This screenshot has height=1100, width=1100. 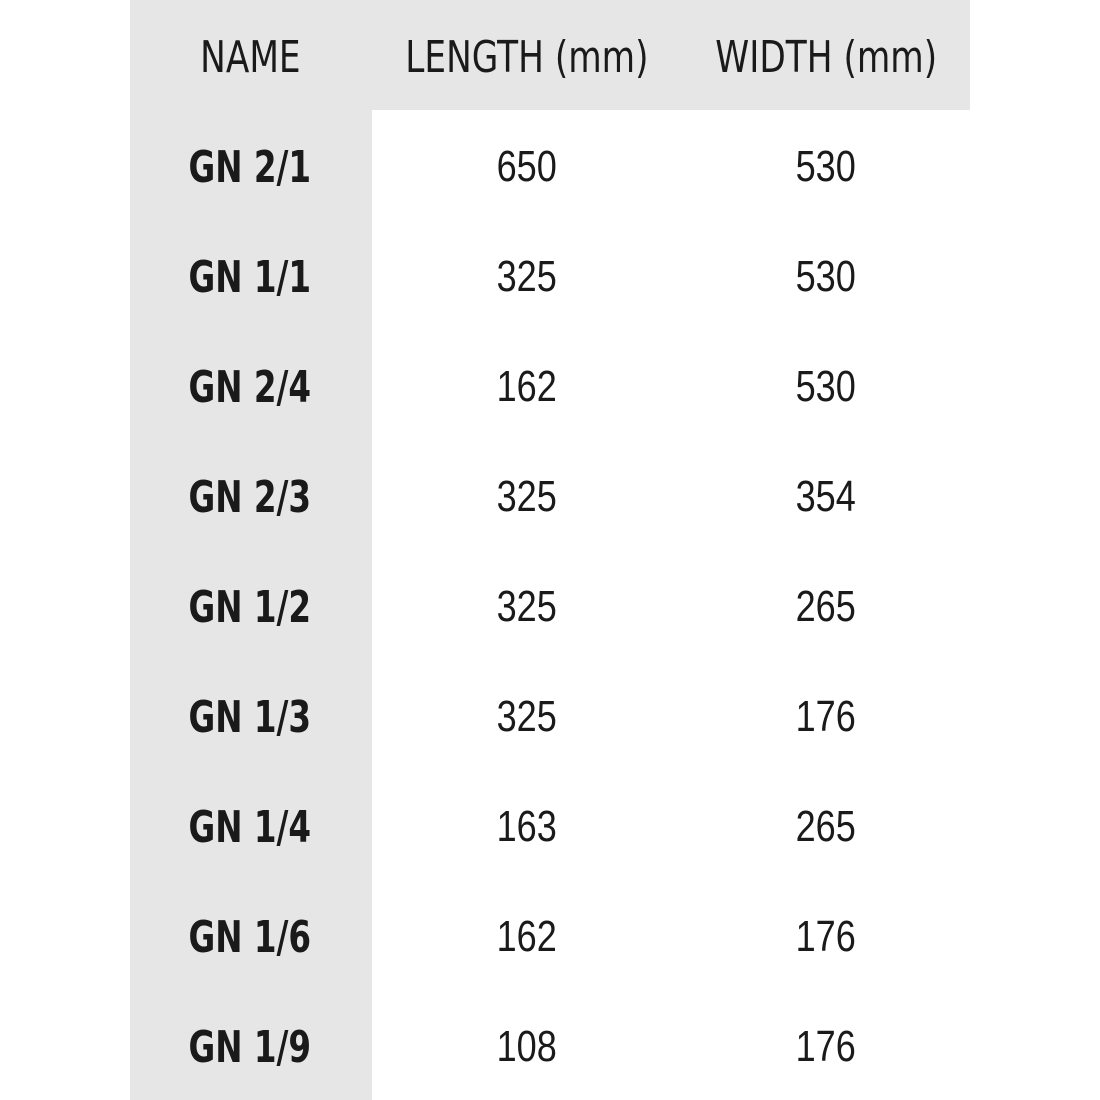 I want to click on header-cell: NAME, so click(x=250, y=57).